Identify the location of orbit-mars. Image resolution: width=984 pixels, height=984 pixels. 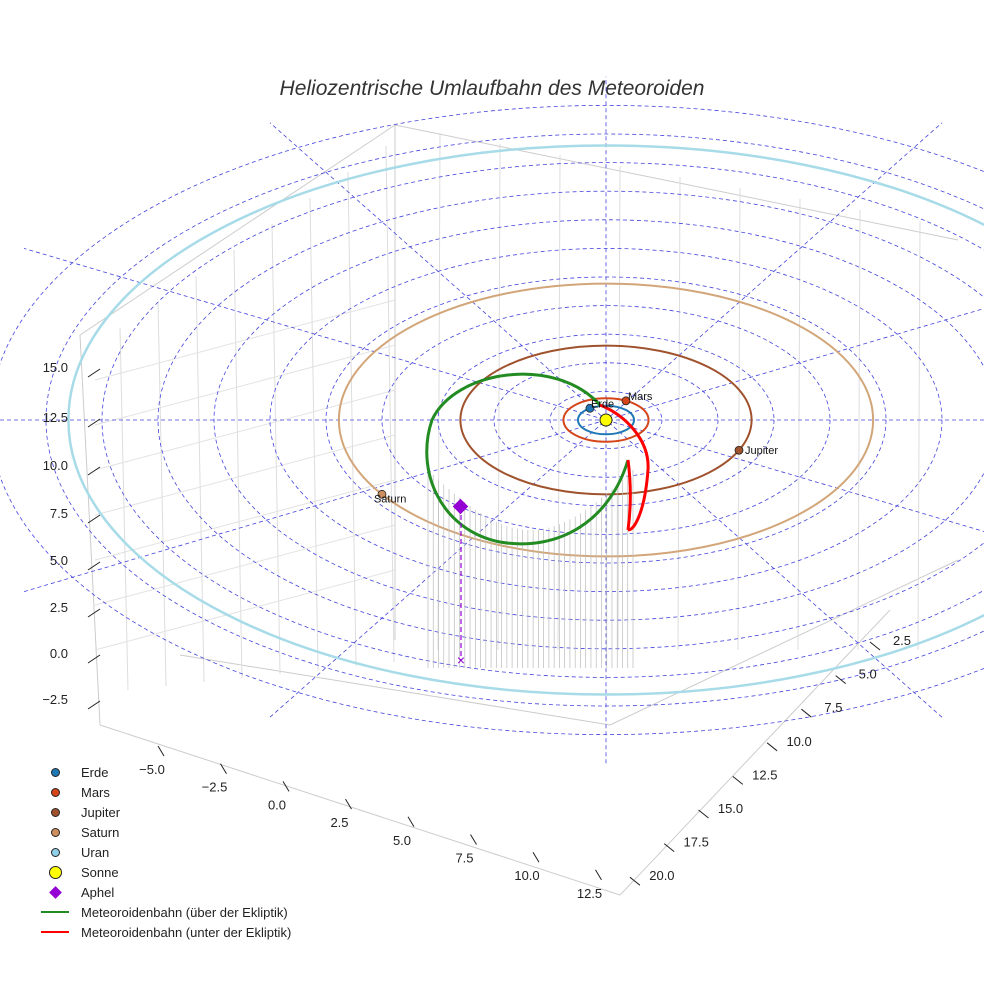
(606, 420).